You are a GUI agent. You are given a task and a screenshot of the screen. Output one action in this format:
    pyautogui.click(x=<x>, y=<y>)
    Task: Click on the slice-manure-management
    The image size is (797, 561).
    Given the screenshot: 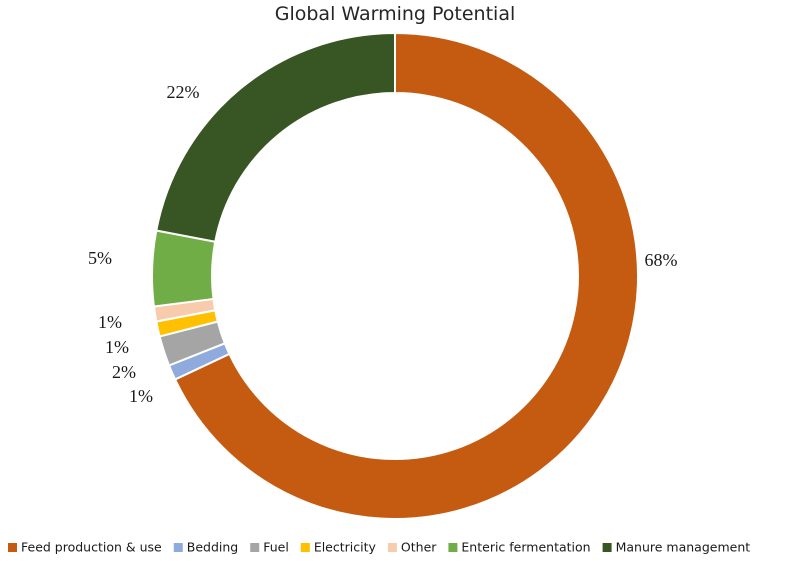 What is the action you would take?
    pyautogui.click(x=275, y=137)
    